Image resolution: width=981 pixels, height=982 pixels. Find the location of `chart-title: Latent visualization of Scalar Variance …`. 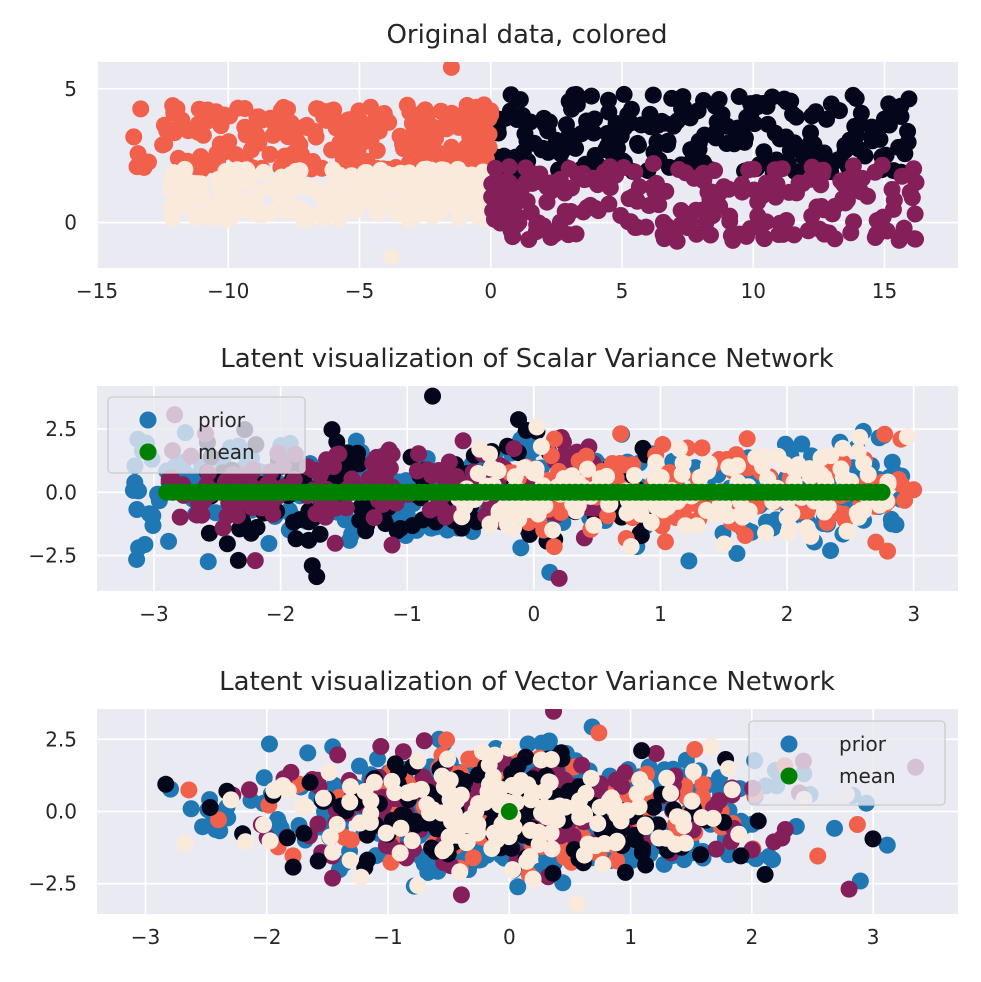

chart-title: Latent visualization of Scalar Variance … is located at coordinates (527, 359).